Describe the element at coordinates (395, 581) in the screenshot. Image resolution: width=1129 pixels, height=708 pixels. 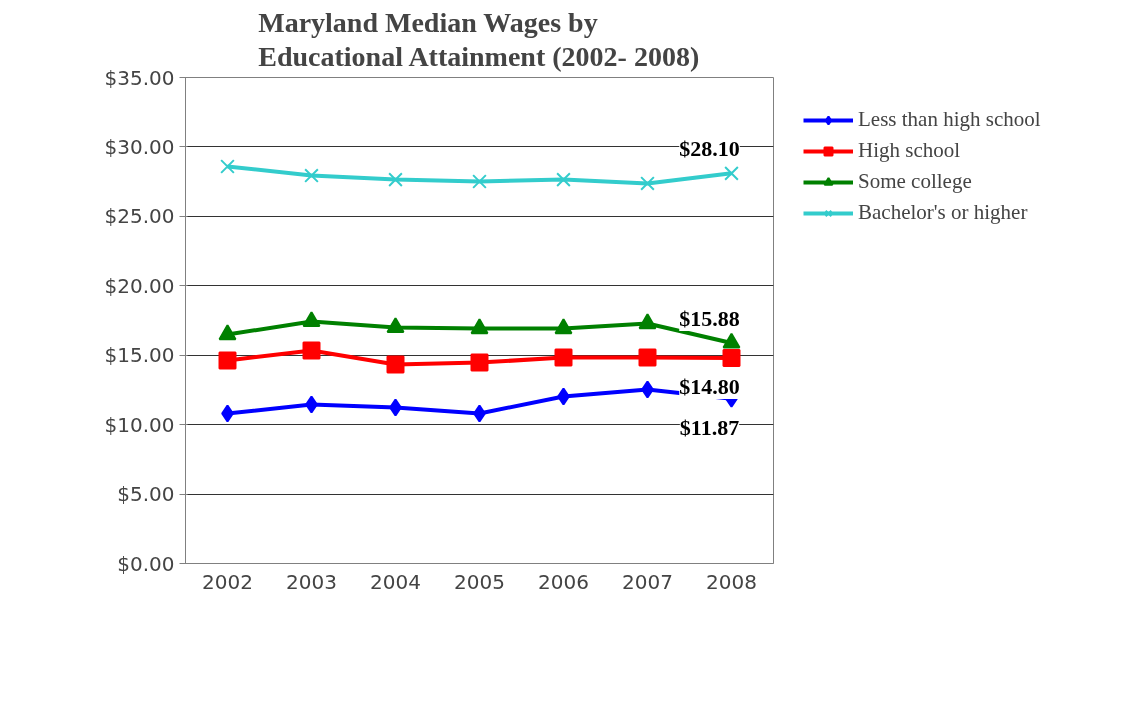
I see `x-tick-label: 2004` at that location.